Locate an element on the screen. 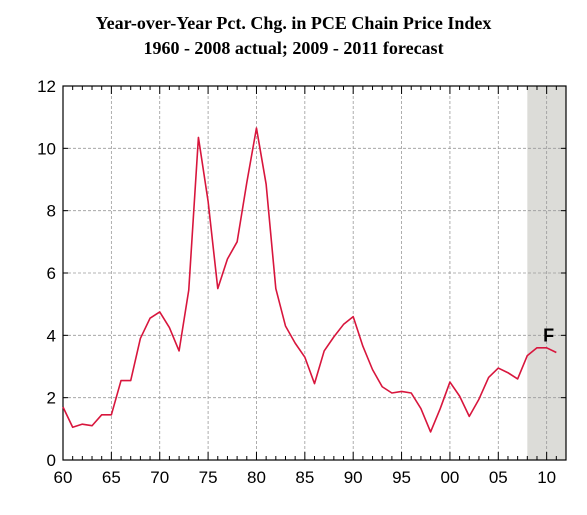  forecast-label: F is located at coordinates (548, 335).